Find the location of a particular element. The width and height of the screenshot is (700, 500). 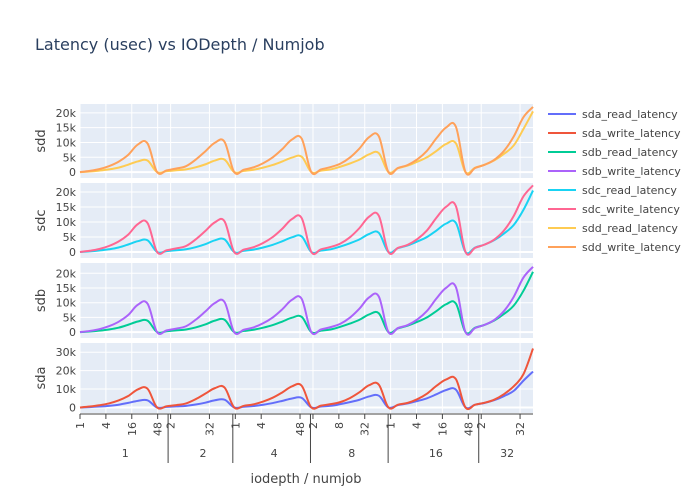

legend-item-sdc_read_latency: sdc_read_latency is located at coordinates (612, 190).